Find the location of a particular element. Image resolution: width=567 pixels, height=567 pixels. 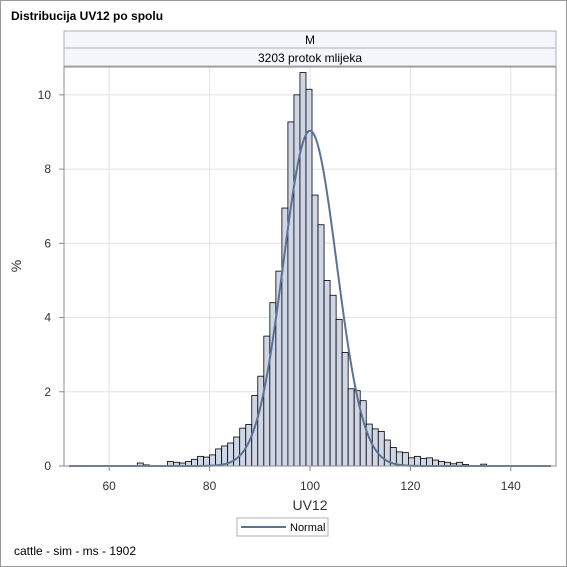

y-tick-label: 8 is located at coordinates (47, 169).